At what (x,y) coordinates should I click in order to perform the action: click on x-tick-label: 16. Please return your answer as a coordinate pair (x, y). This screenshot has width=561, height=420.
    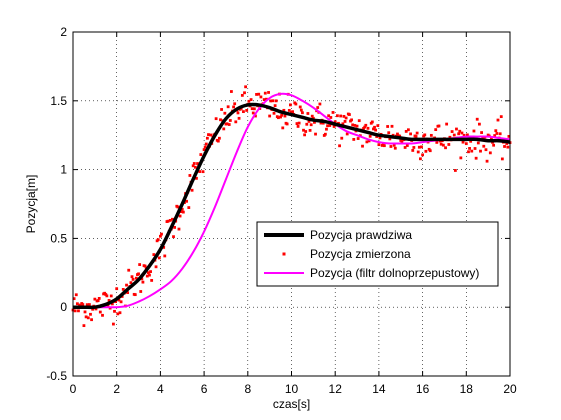
    Looking at the image, I should click on (423, 389).